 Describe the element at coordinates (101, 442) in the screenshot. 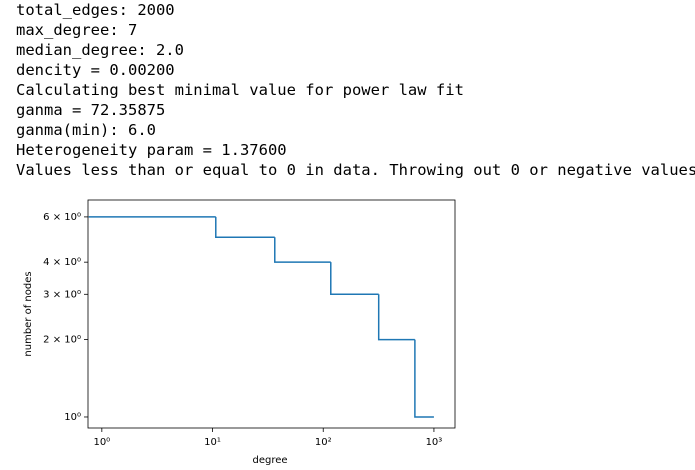

I see `x-tick-label: 10⁰` at that location.